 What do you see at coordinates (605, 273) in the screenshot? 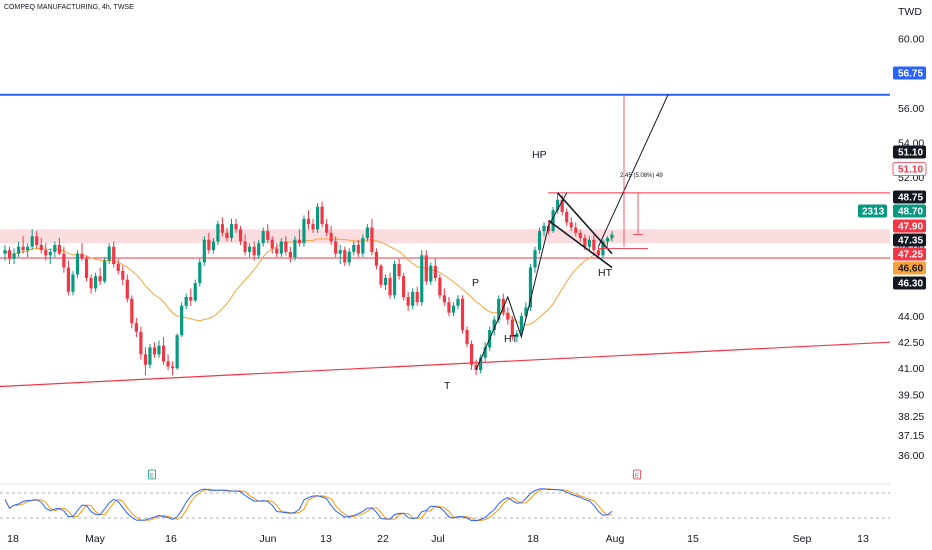
I see `pattern-label: HT` at bounding box center [605, 273].